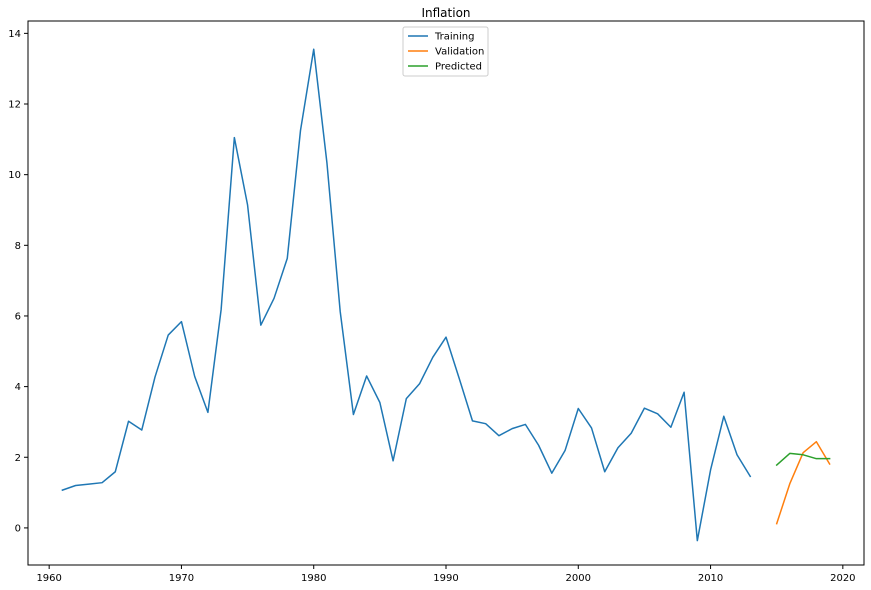 The width and height of the screenshot is (871, 590). Describe the element at coordinates (18, 246) in the screenshot. I see `y-tick-label: 8` at that location.